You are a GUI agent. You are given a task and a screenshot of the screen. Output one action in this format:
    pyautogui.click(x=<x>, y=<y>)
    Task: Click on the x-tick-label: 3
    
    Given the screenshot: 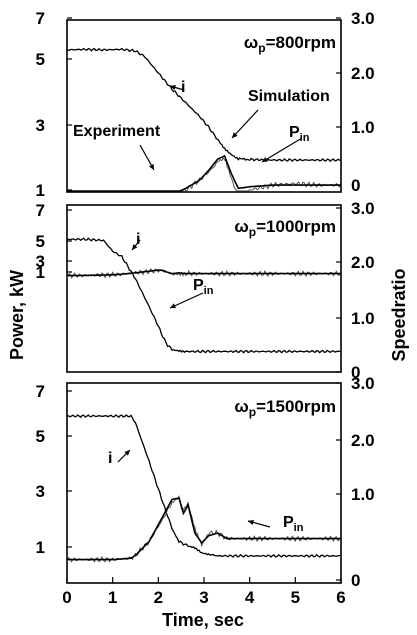 What is the action you would take?
    pyautogui.click(x=203, y=597)
    